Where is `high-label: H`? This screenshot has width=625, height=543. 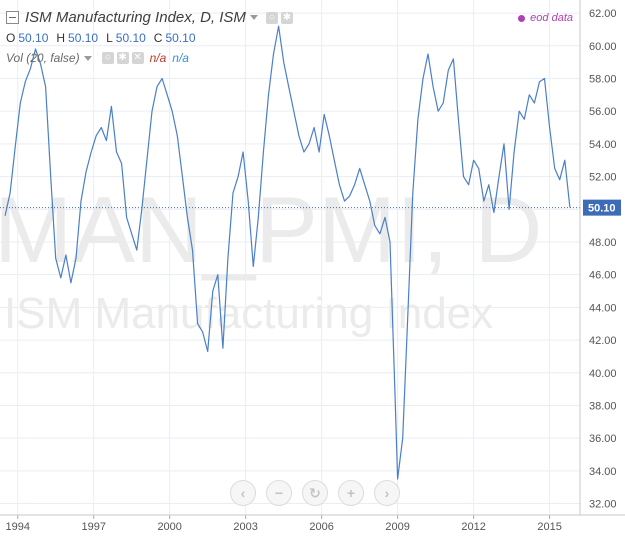
high-label: H is located at coordinates (61, 38).